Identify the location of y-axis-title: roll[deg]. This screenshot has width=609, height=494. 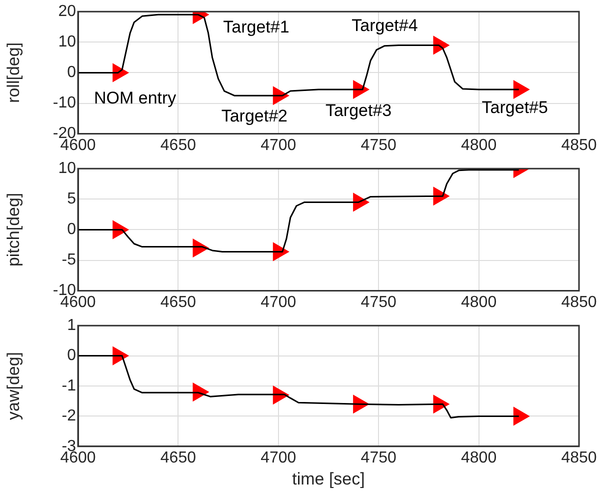
(13, 72).